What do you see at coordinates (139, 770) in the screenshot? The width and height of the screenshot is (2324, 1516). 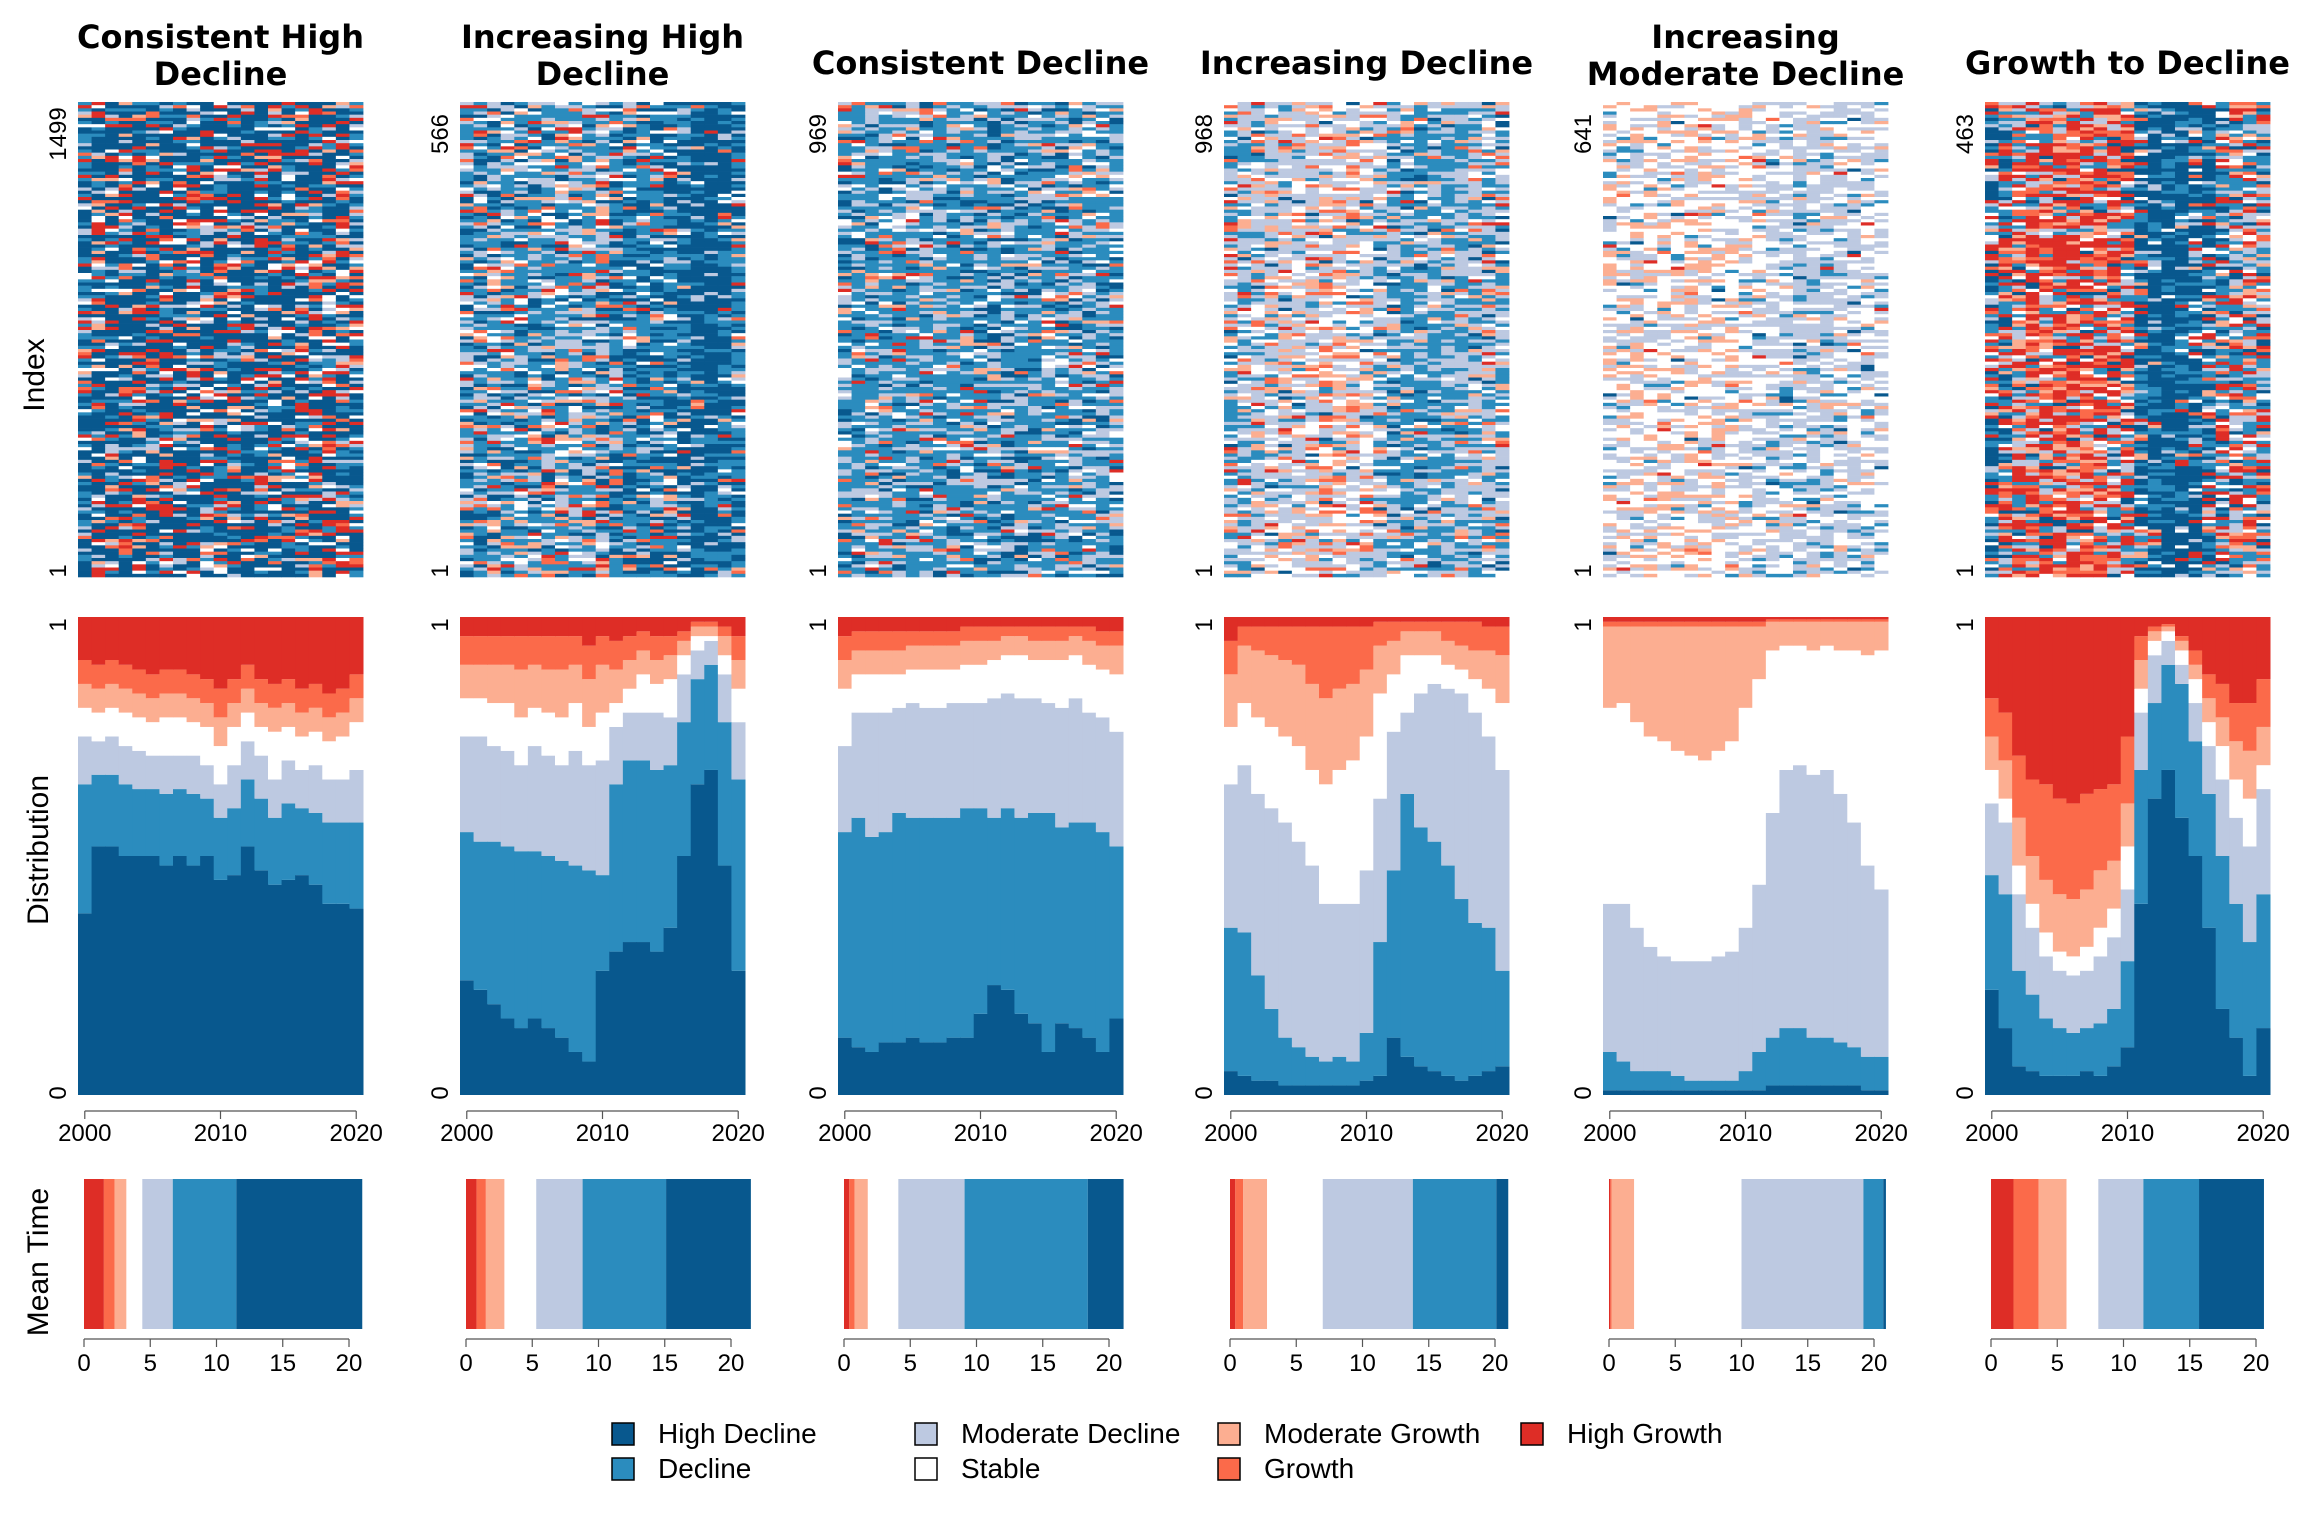 I see `distribution-bar-moderate-decline` at bounding box center [139, 770].